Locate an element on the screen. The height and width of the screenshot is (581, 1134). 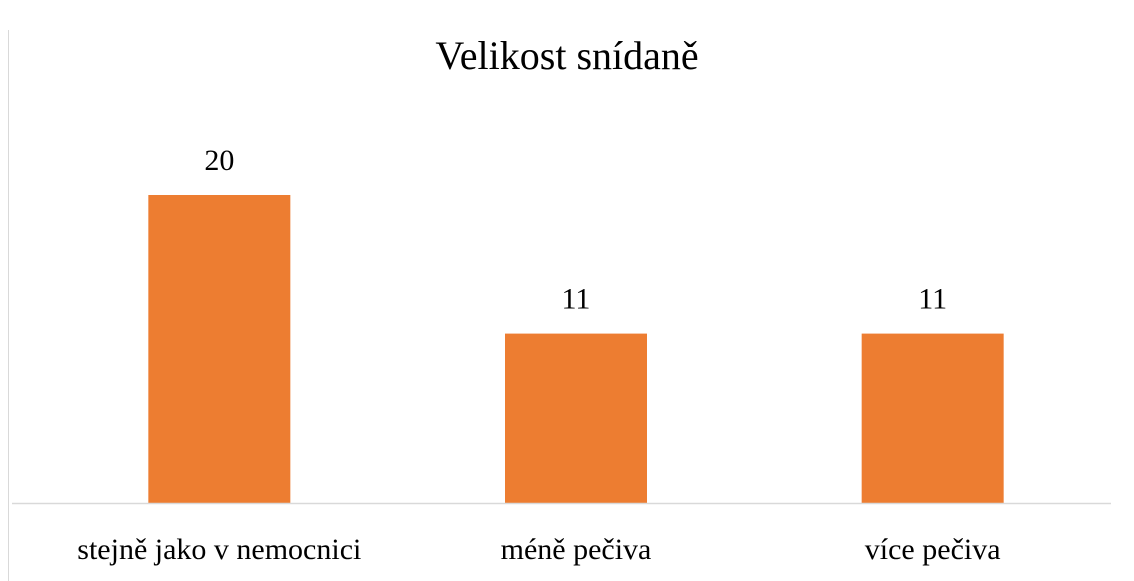
x-tick-label: méně pečiva is located at coordinates (576, 549).